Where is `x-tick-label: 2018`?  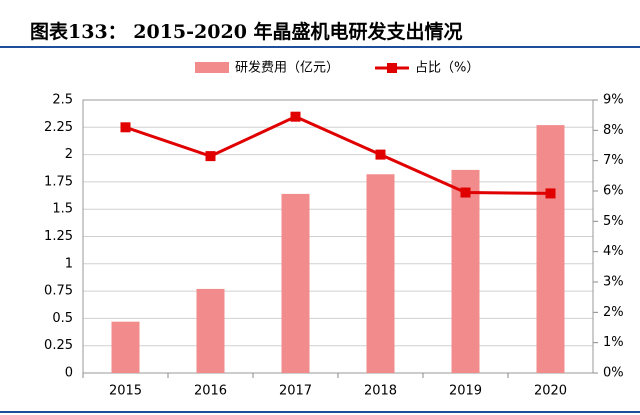
x-tick-label: 2018 is located at coordinates (380, 391).